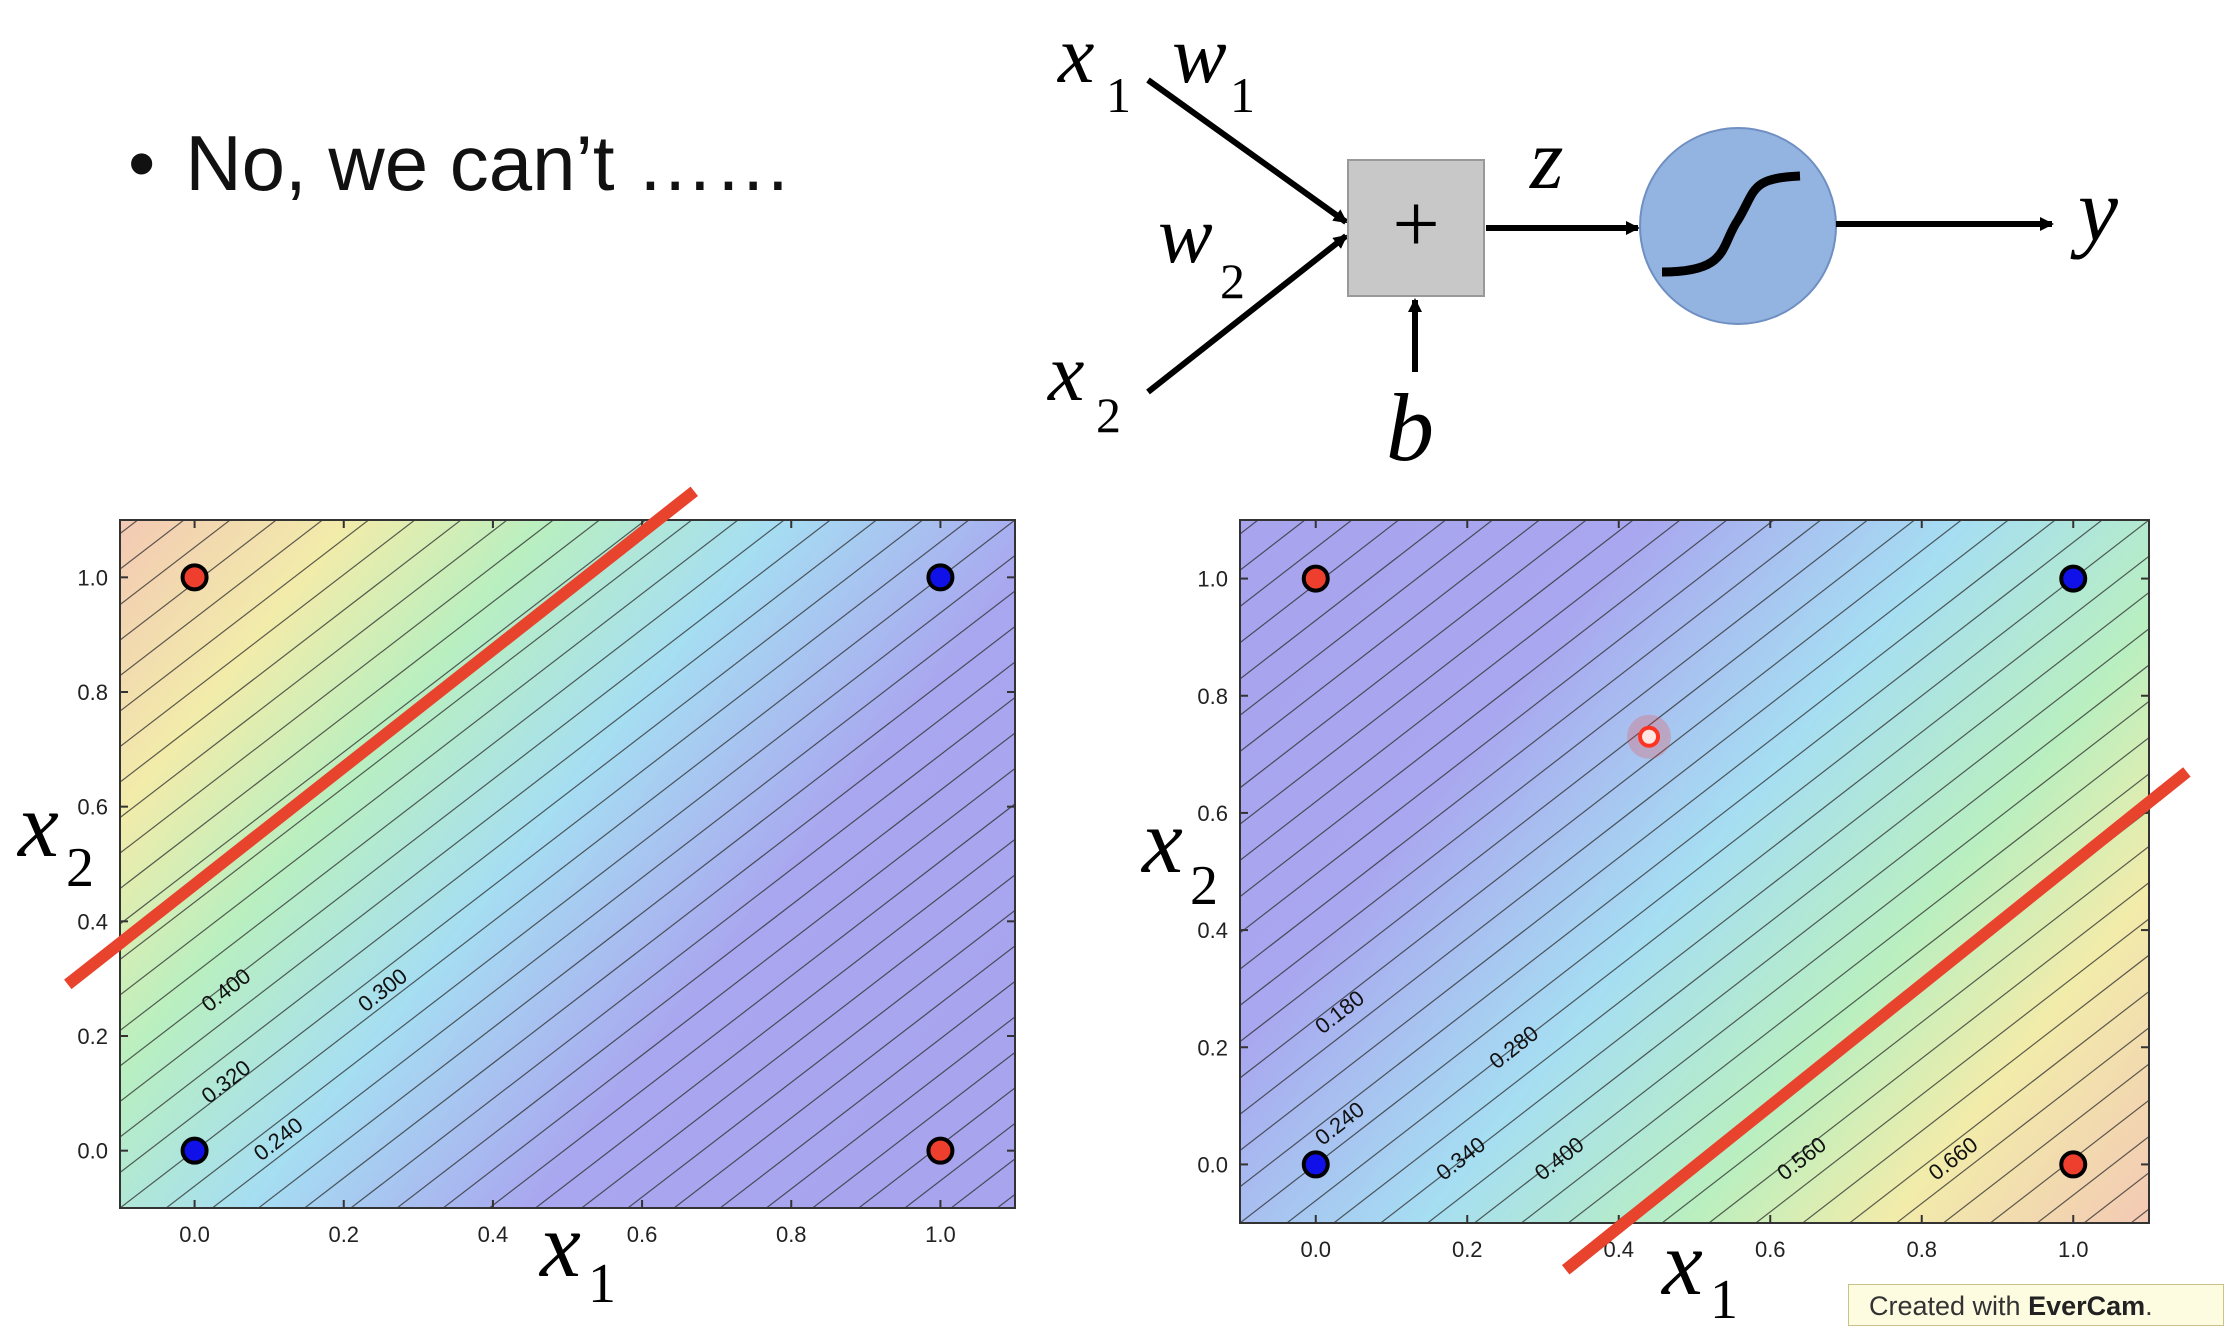 Image resolution: width=2224 pixels, height=1326 pixels. I want to click on y-axis-label: x 2, so click(1179, 853).